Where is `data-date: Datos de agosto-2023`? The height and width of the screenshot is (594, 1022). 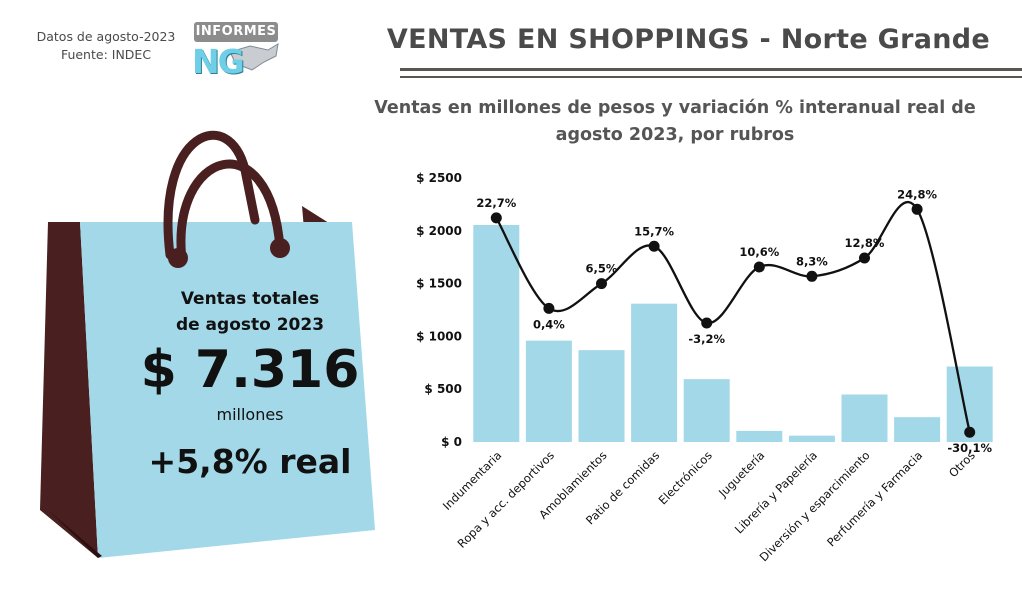
data-date: Datos de agosto-2023 is located at coordinates (106, 36).